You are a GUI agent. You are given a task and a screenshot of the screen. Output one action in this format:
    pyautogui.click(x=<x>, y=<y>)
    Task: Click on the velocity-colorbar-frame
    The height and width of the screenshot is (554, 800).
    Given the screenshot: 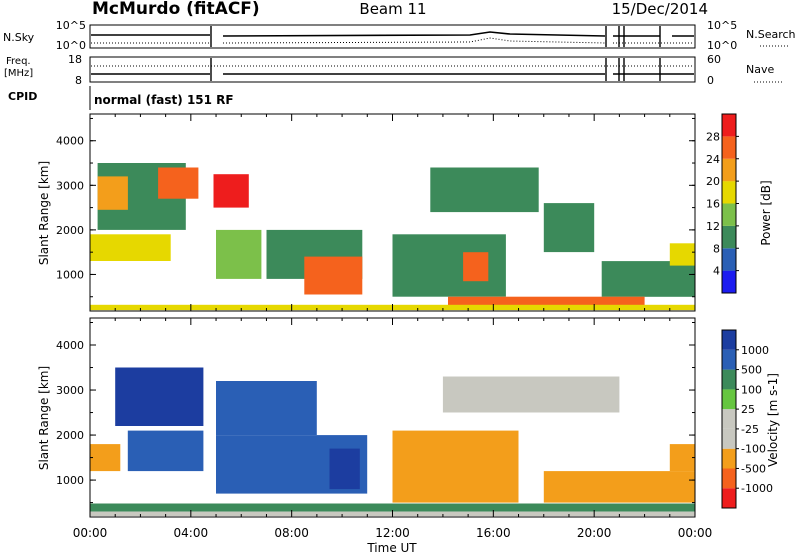 What is the action you would take?
    pyautogui.click(x=729, y=419)
    